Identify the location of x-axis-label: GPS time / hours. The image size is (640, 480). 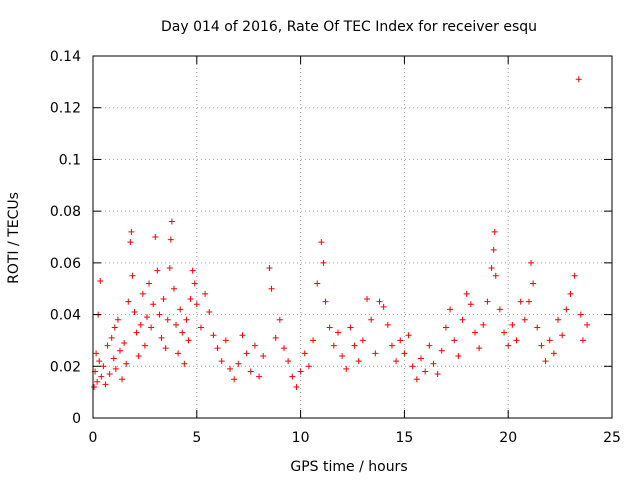
(348, 467).